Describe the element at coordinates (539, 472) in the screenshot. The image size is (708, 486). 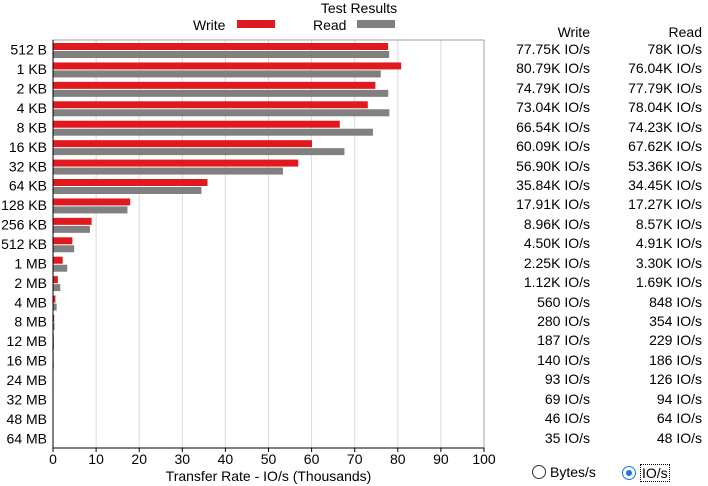
I see `bytes-radio-button` at that location.